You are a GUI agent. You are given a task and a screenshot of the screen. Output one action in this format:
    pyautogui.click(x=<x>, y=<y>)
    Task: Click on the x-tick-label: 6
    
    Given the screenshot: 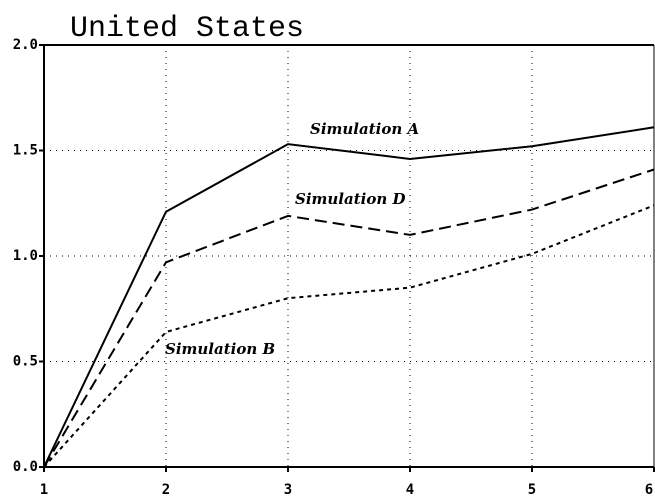 What is the action you would take?
    pyautogui.click(x=649, y=490)
    